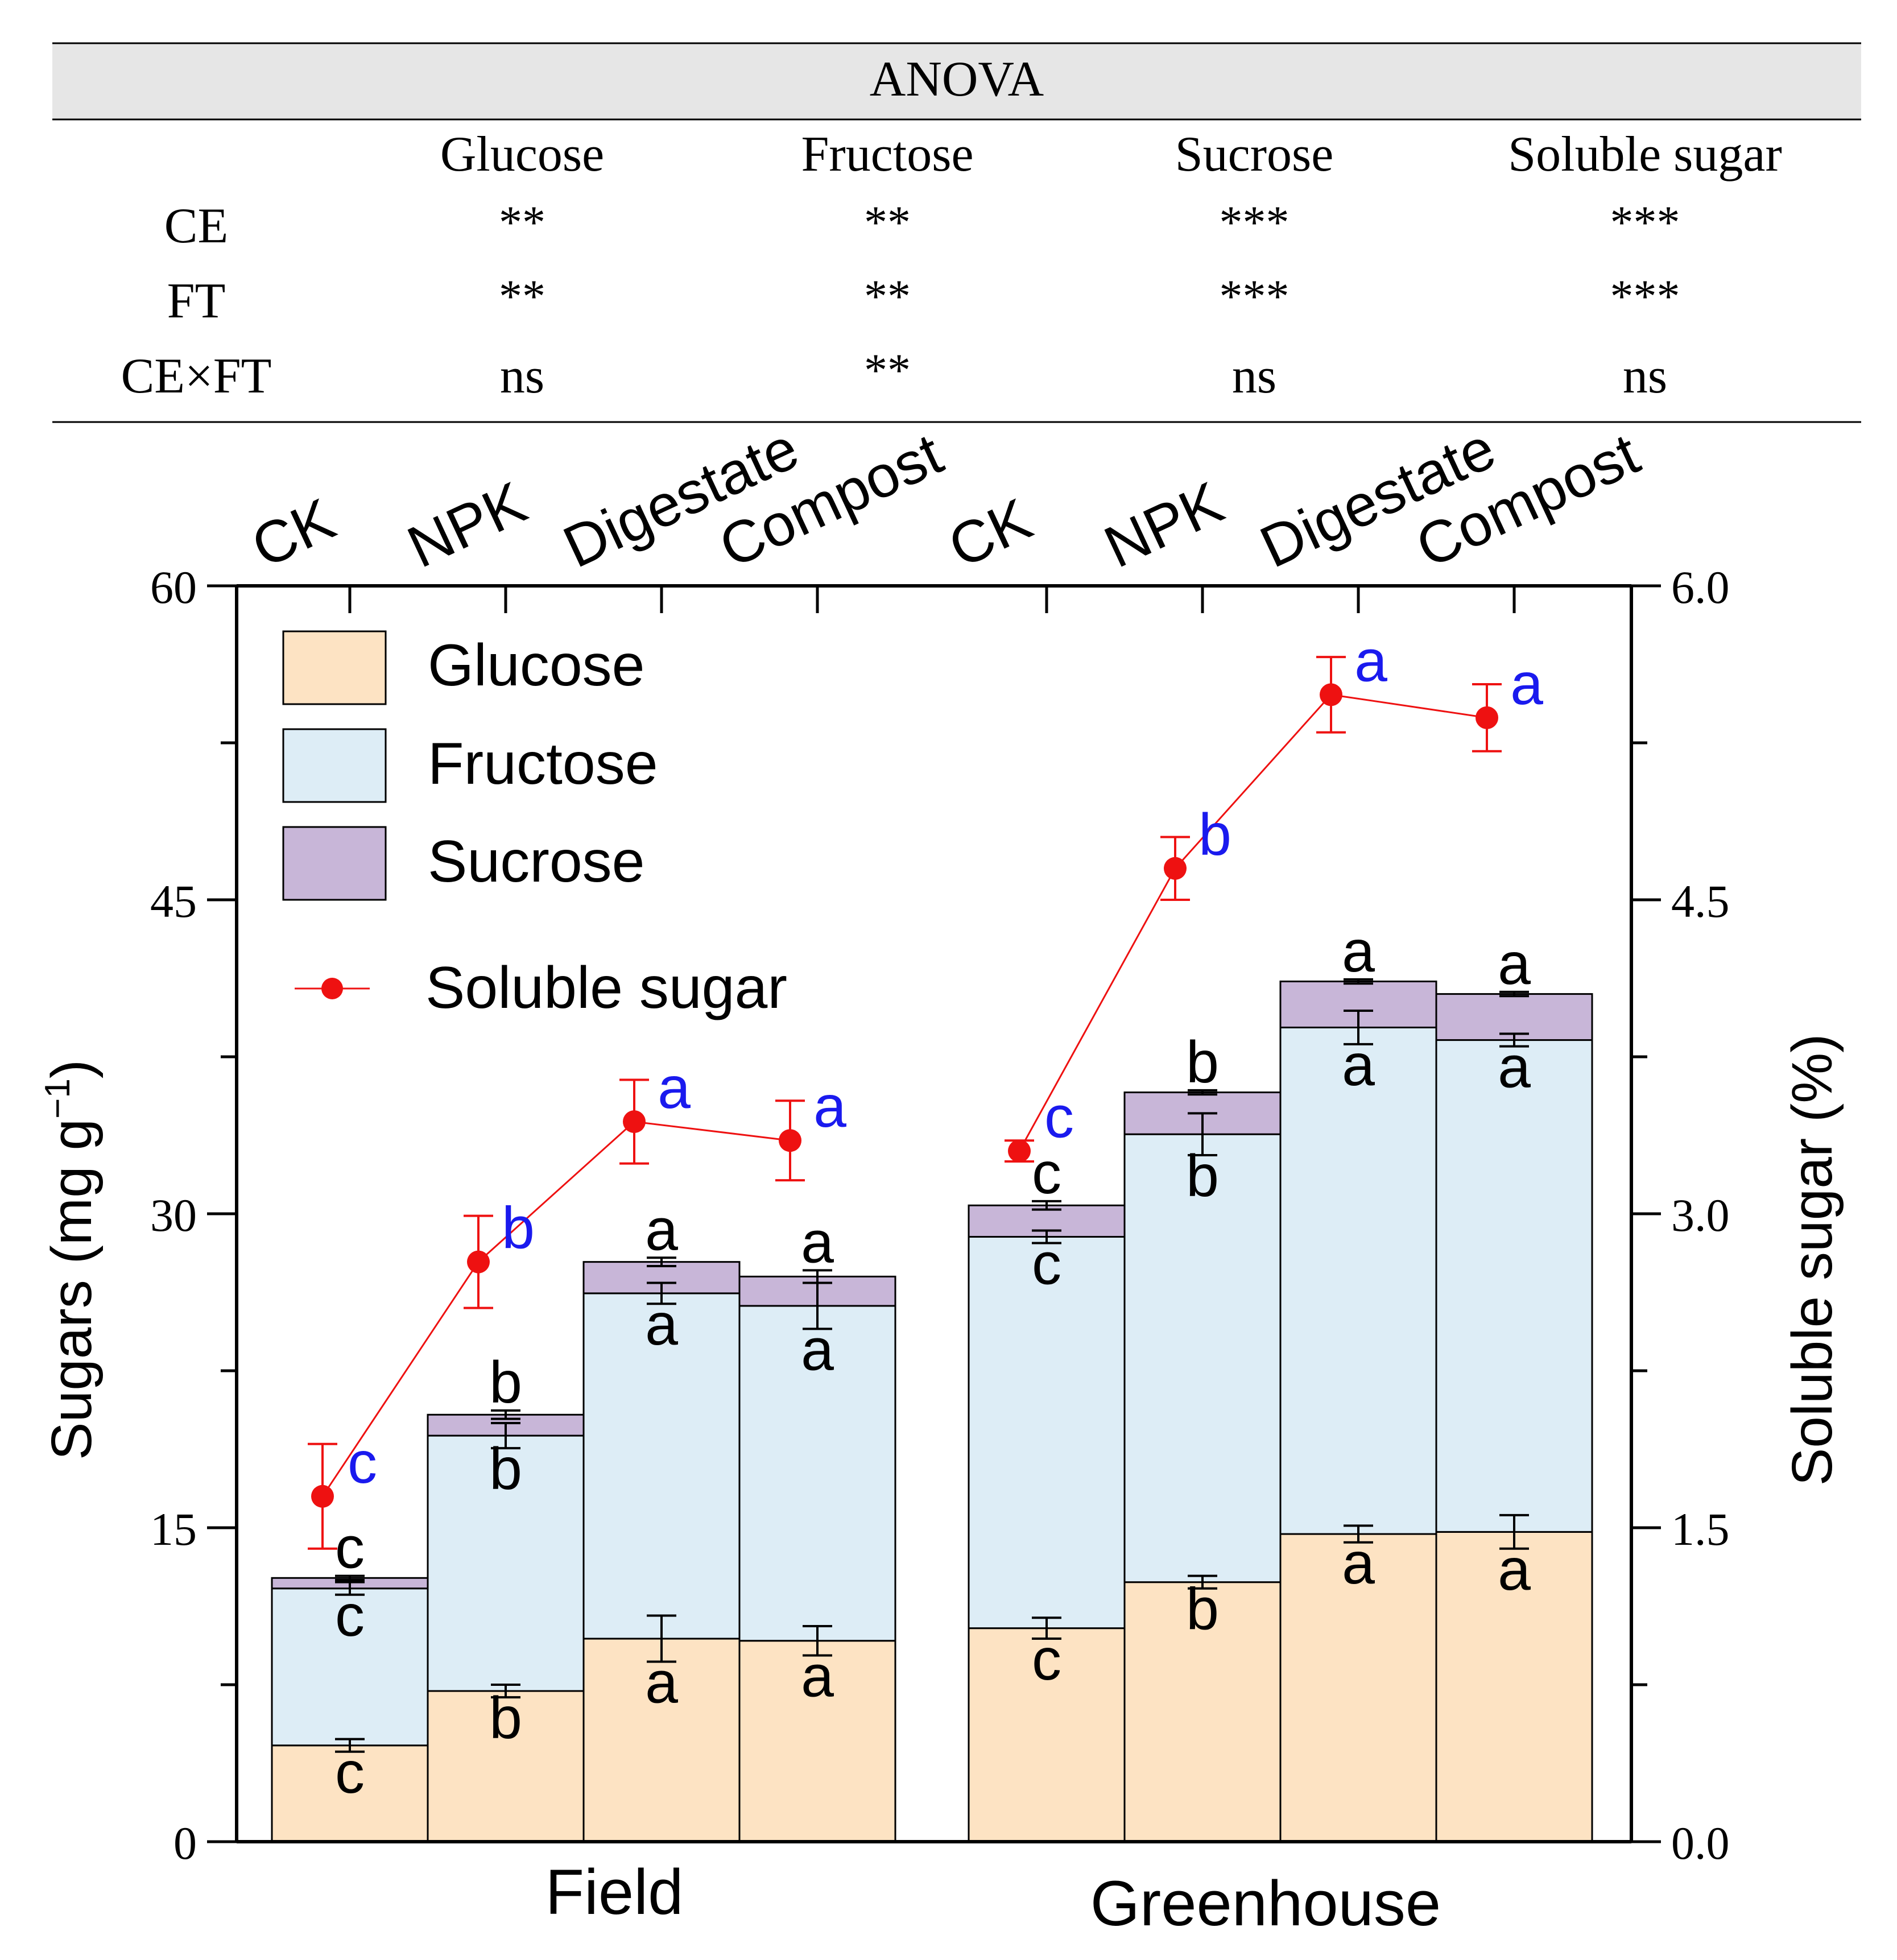 Image resolution: width=1897 pixels, height=1960 pixels. What do you see at coordinates (173, 587) in the screenshot?
I see `y-tick-label: 60` at bounding box center [173, 587].